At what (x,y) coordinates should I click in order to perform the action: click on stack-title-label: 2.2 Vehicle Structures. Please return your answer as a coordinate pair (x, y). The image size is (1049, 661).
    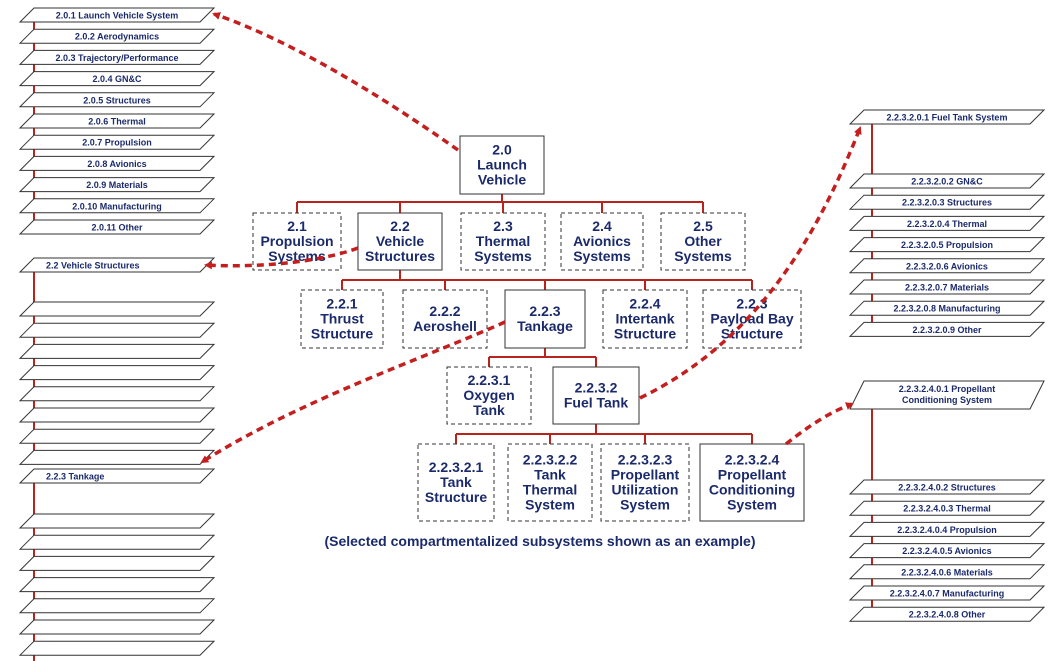
    Looking at the image, I should click on (93, 266).